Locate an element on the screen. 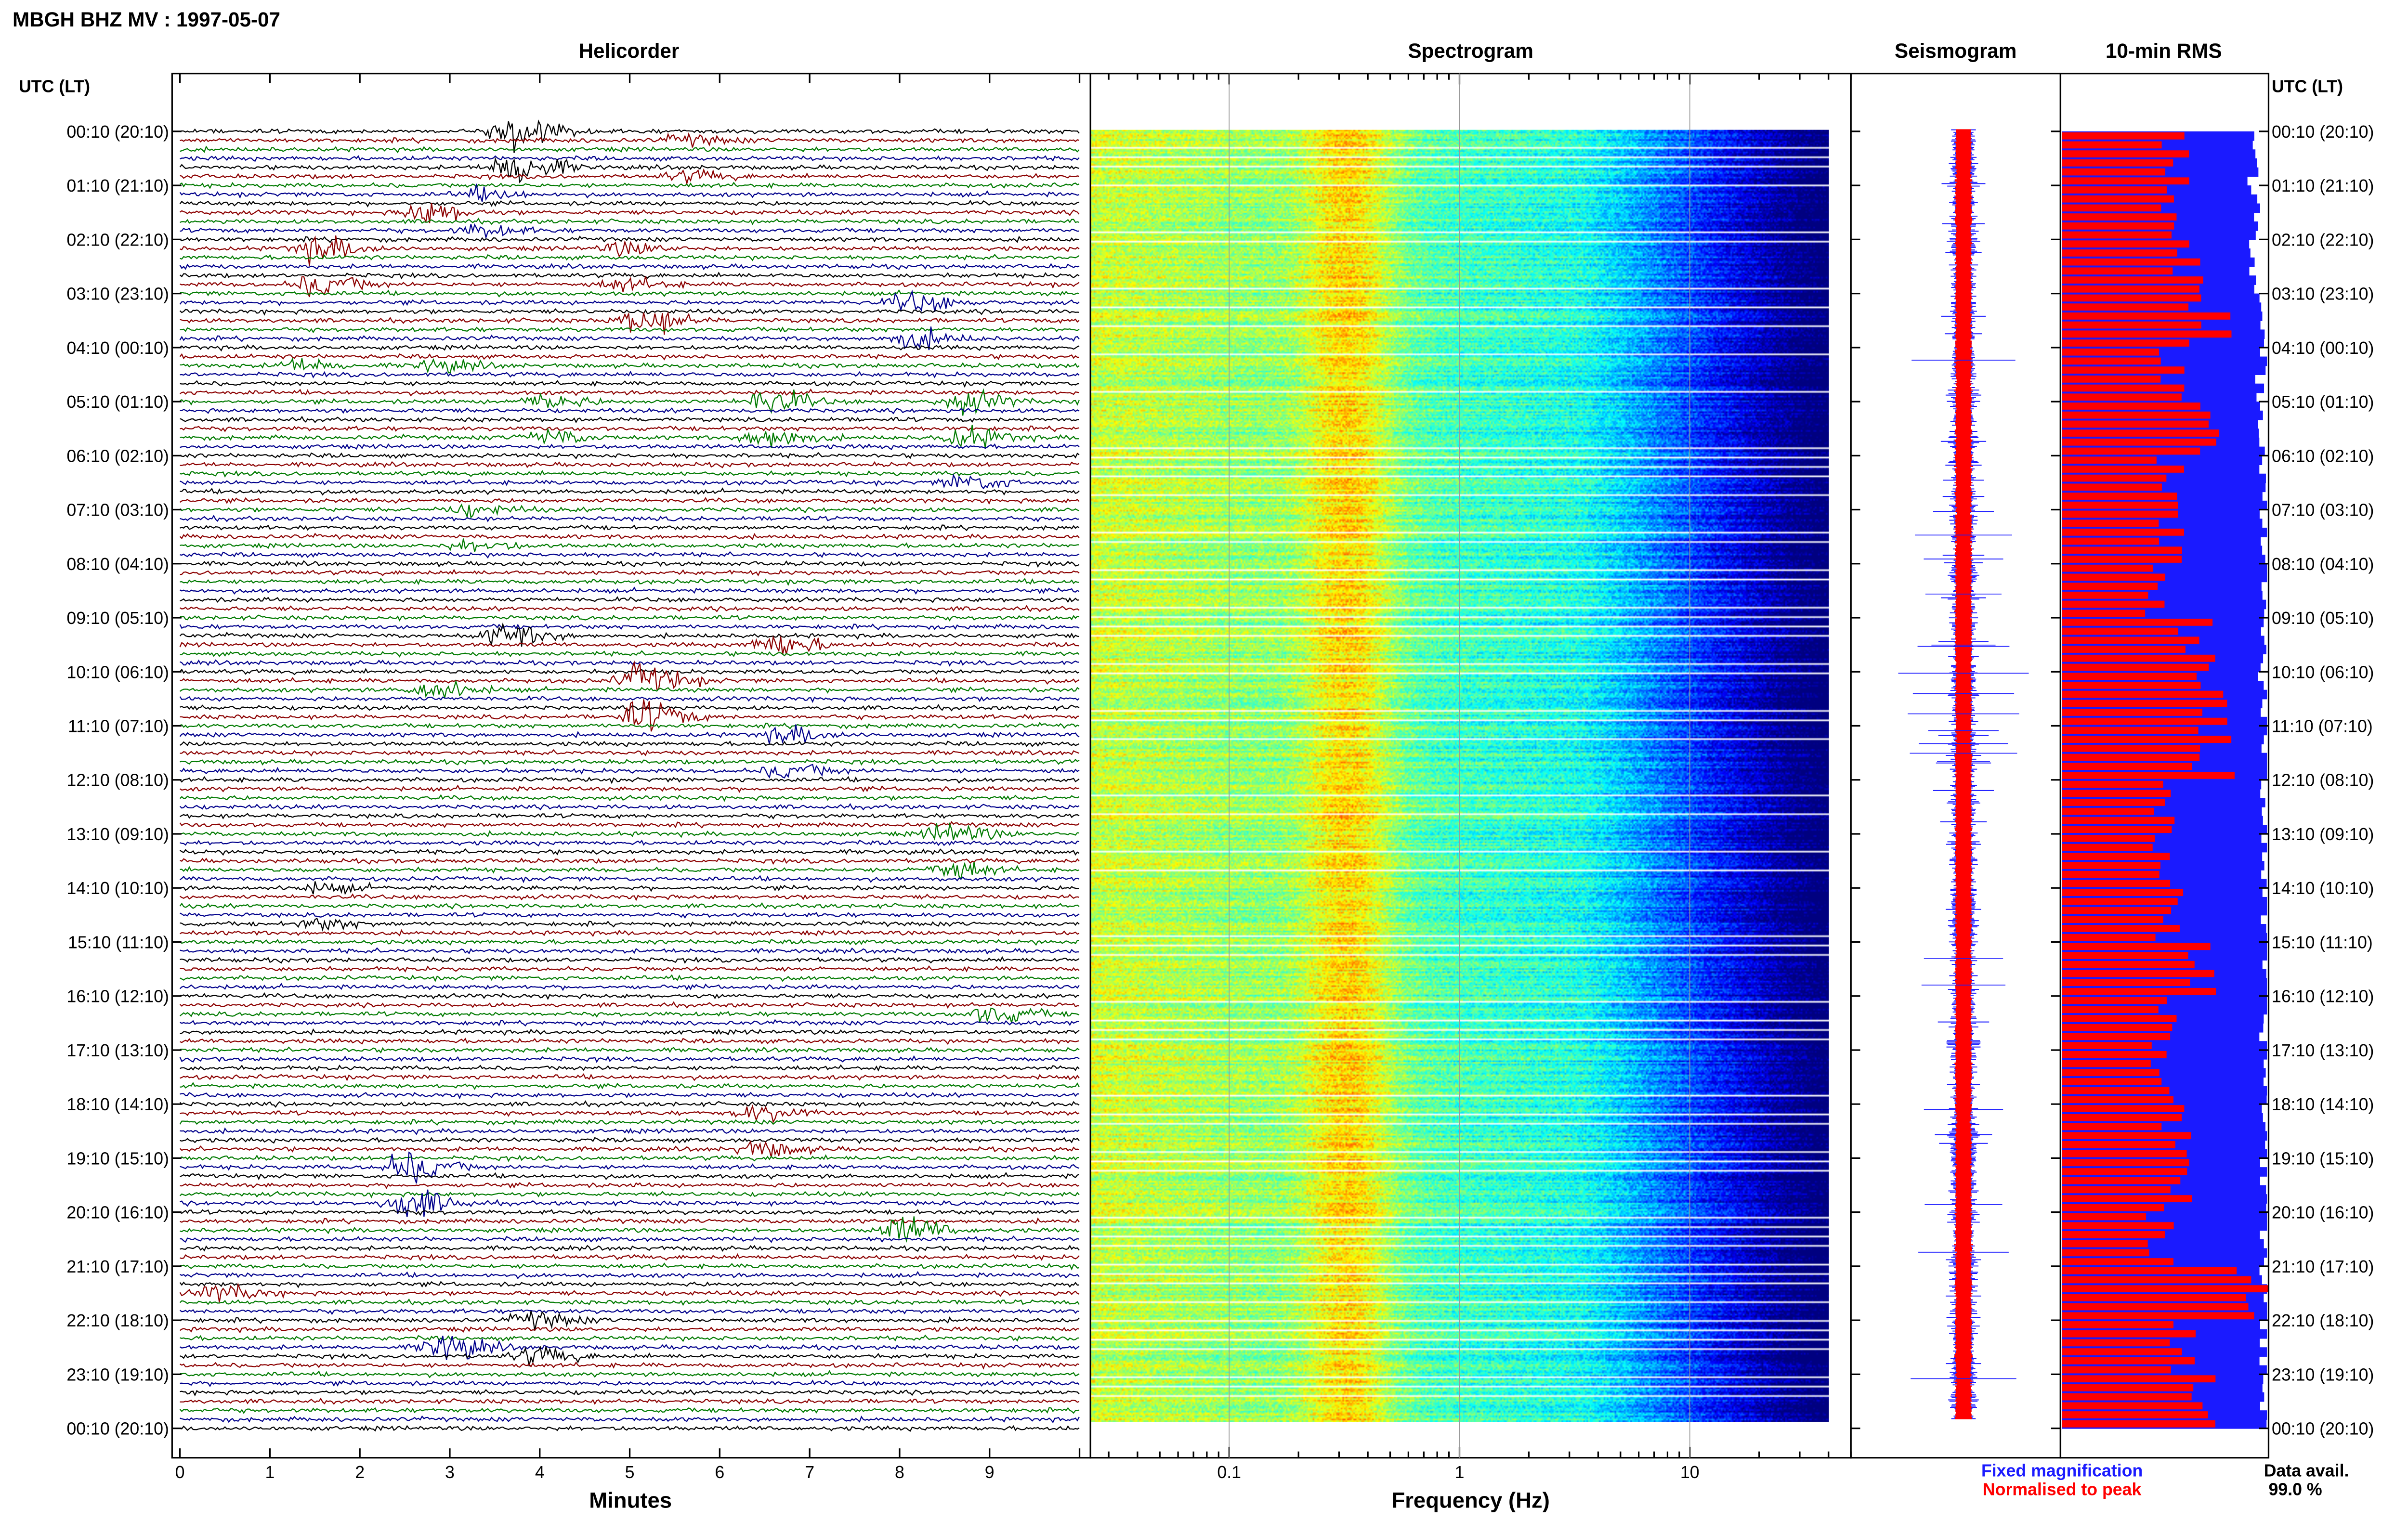 Image resolution: width=2408 pixels, height=1533 pixels. x-tick-label: 10 is located at coordinates (1690, 1472).